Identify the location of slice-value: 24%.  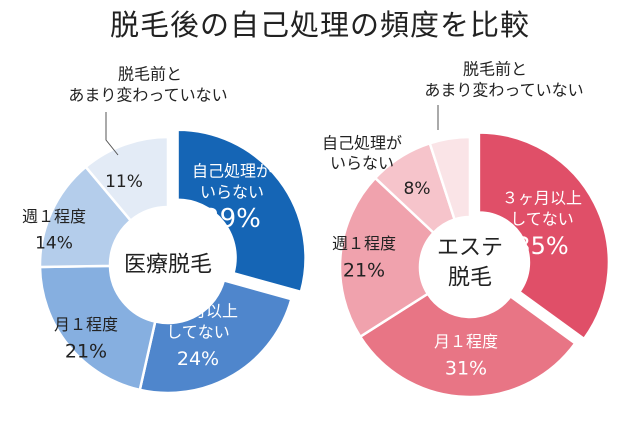
(198, 359).